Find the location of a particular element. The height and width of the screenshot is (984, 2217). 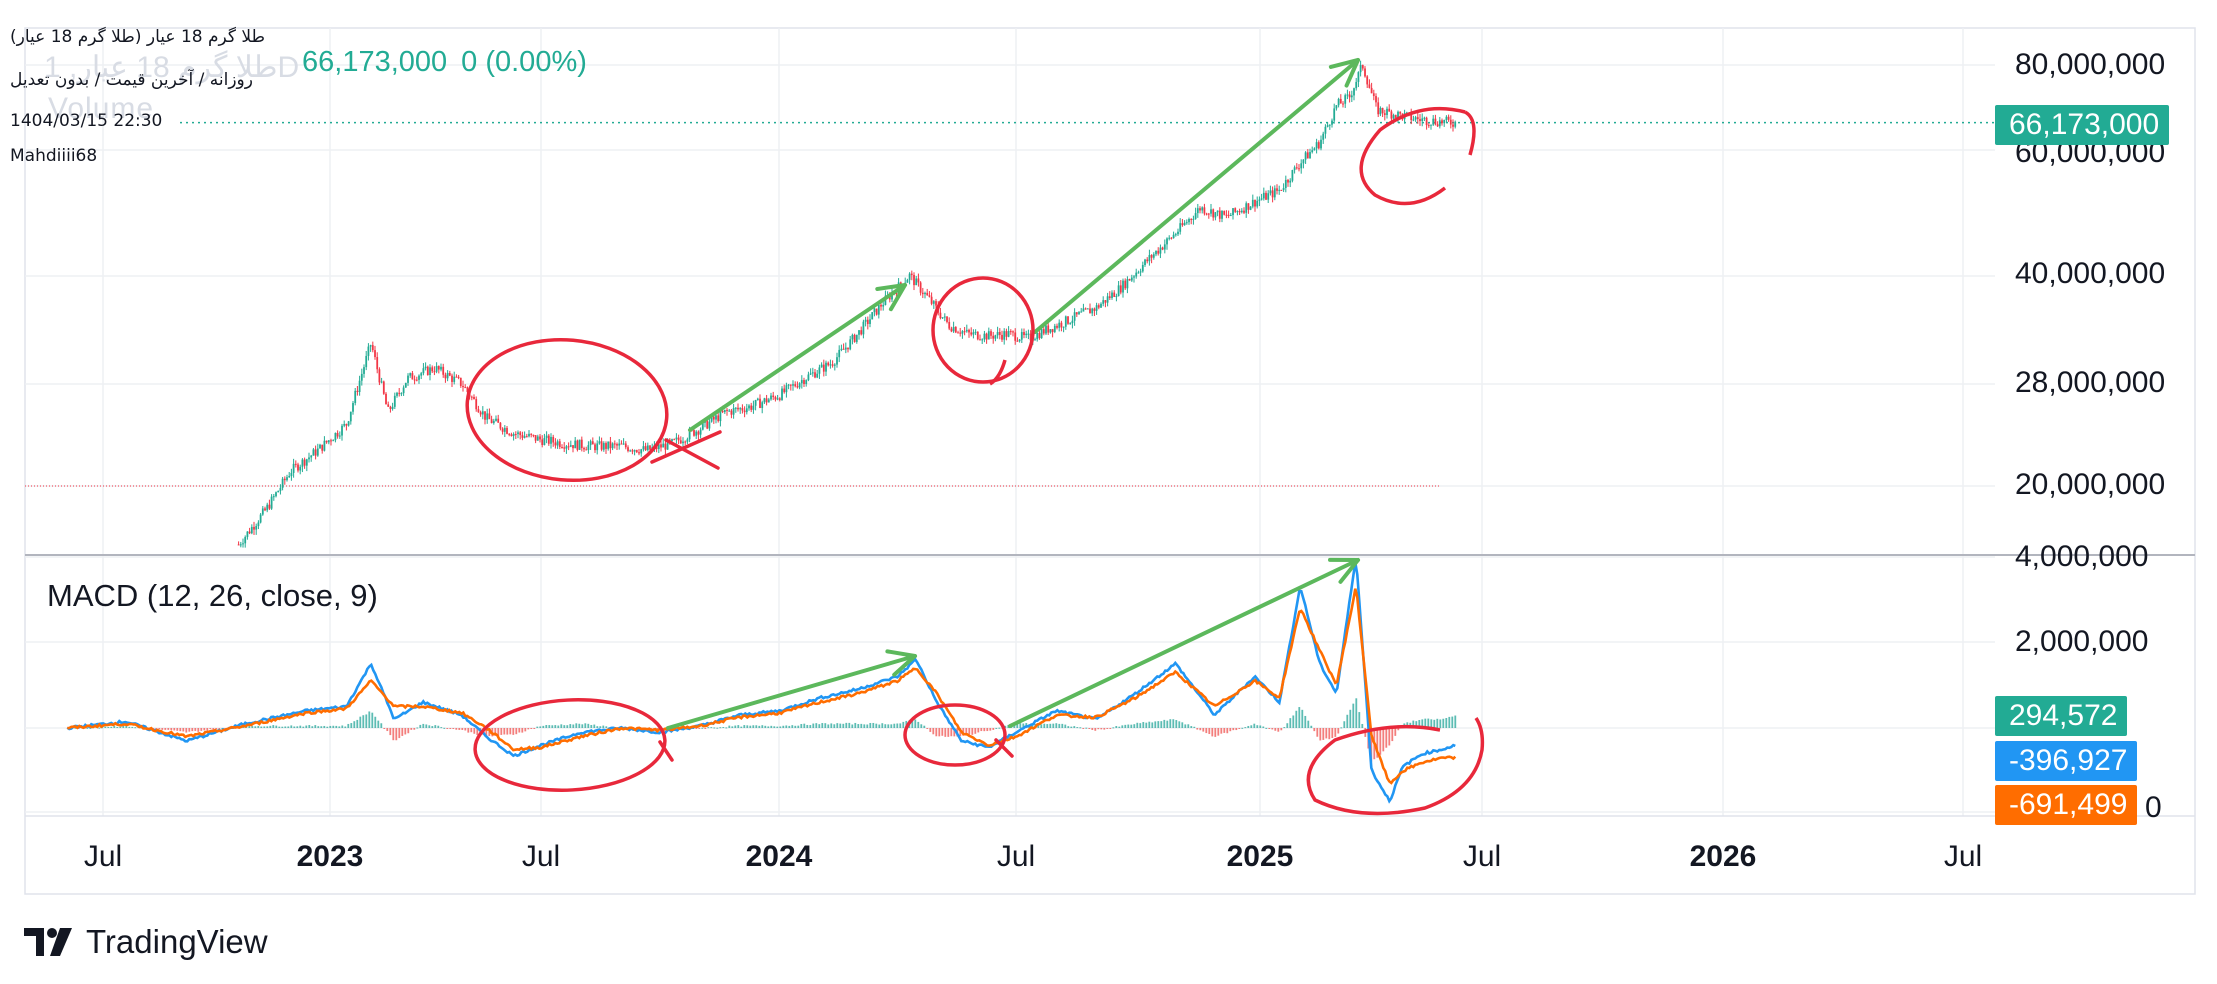

price-change: 0 (0.00%) is located at coordinates (524, 62).